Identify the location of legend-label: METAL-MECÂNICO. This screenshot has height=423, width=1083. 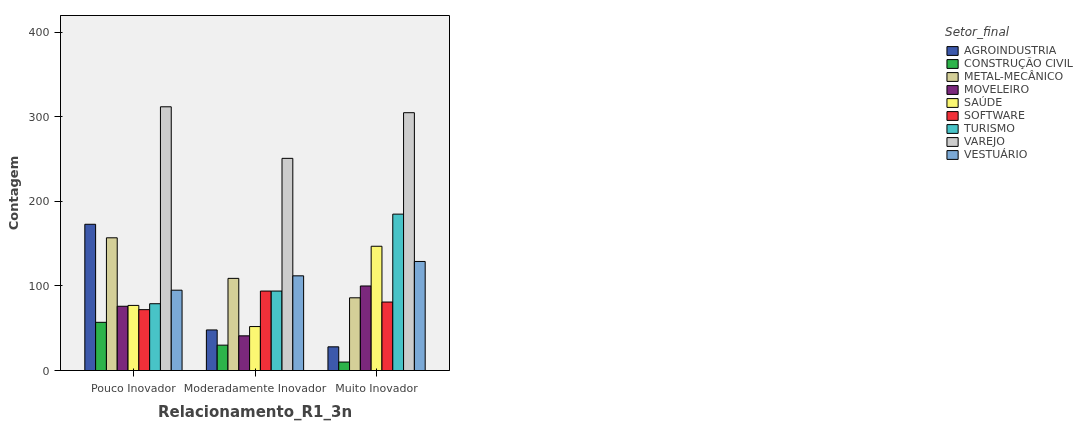
(1014, 76).